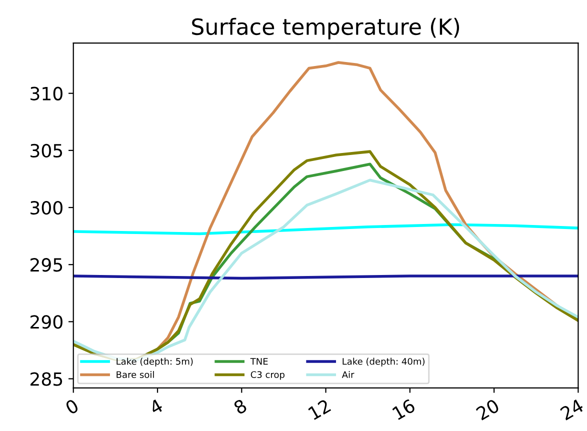 The image size is (587, 431). What do you see at coordinates (154, 362) in the screenshot?
I see `legend-label: Lake (depth: 5m)` at bounding box center [154, 362].